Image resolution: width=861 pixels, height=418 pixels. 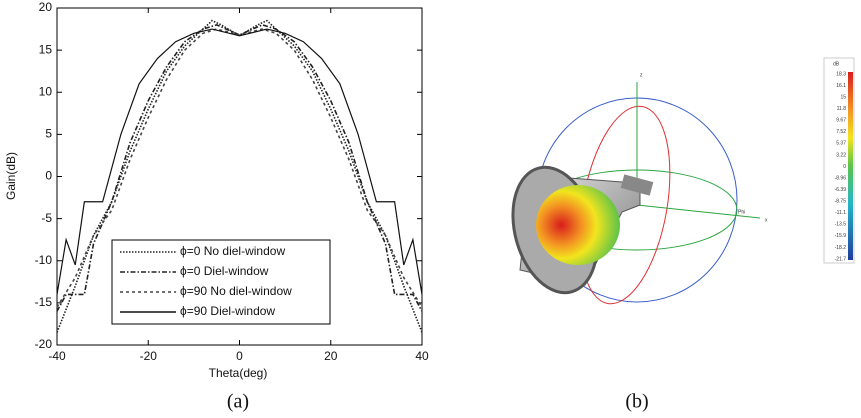 I want to click on x-tick-label: 40, so click(x=422, y=356).